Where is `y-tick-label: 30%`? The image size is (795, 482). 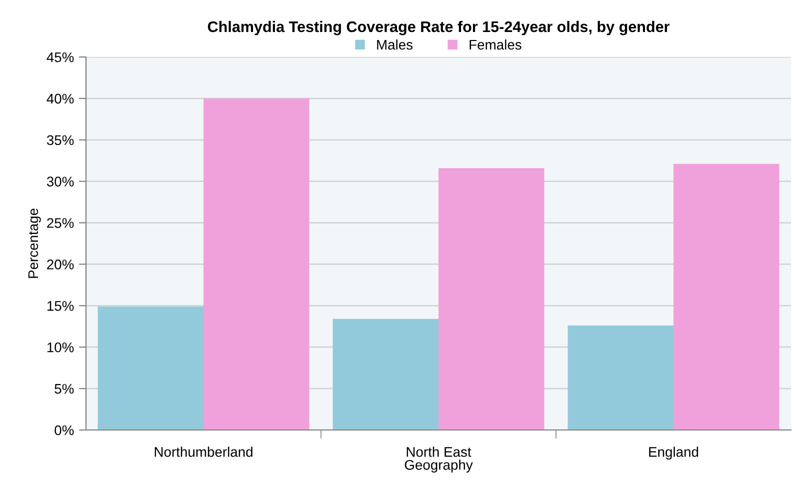
y-tick-label: 30% is located at coordinates (60, 181).